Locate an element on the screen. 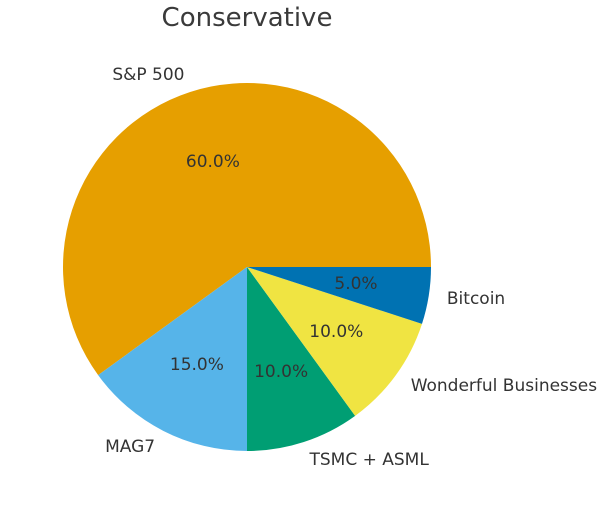 This screenshot has width=600, height=509. pie-slice-wonderful-businesses is located at coordinates (334, 341).